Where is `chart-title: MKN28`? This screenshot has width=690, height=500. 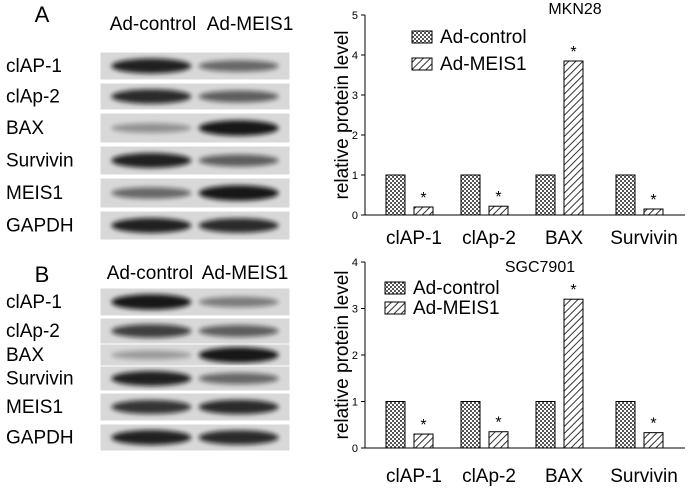 chart-title: MKN28 is located at coordinates (574, 9).